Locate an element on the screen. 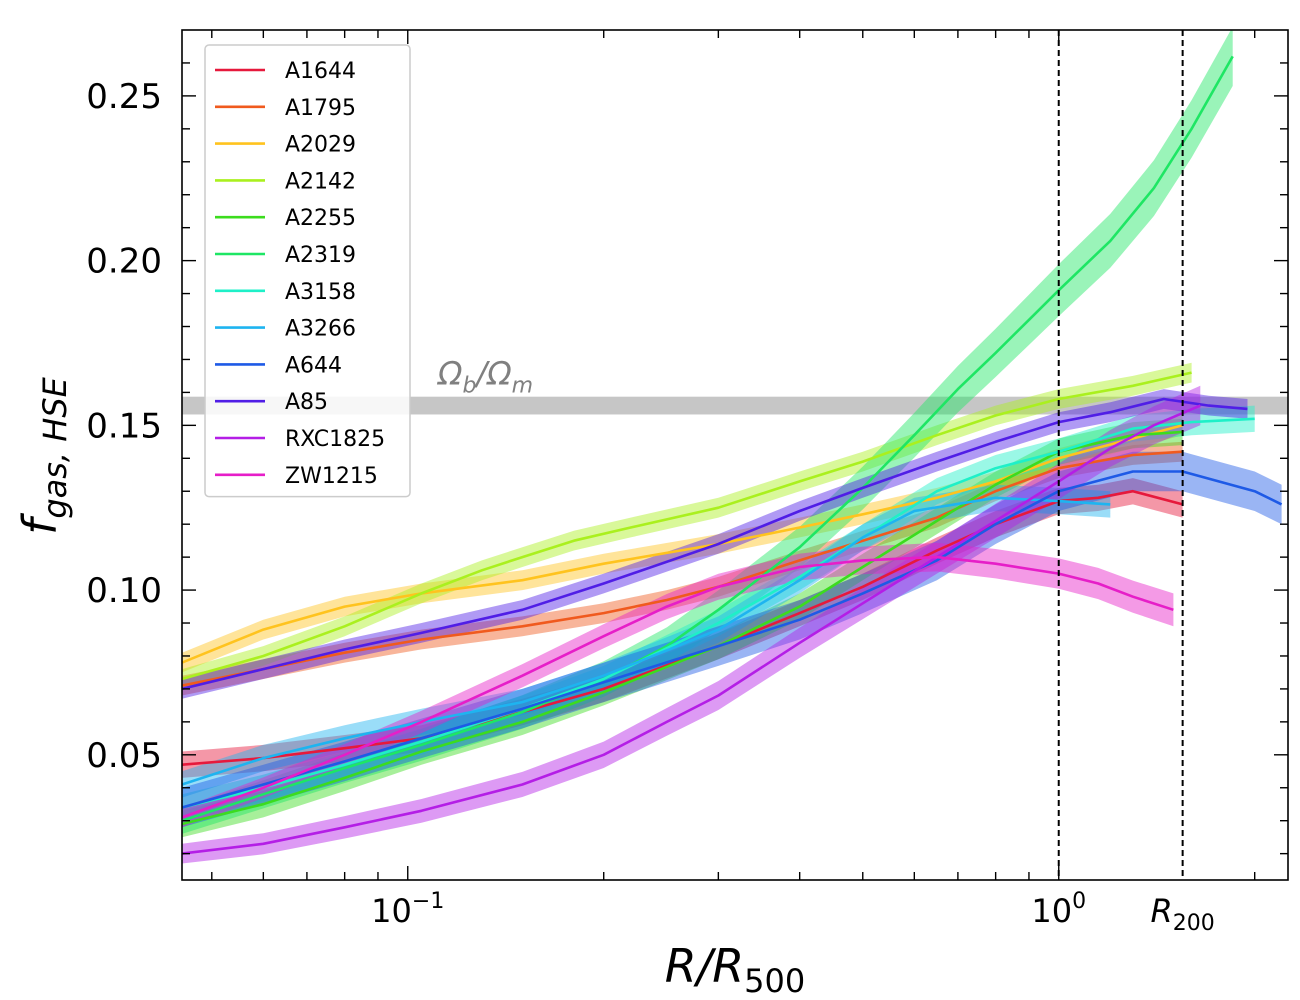 The width and height of the screenshot is (1300, 1000). legend-label-a2319: A2319 is located at coordinates (320, 255).